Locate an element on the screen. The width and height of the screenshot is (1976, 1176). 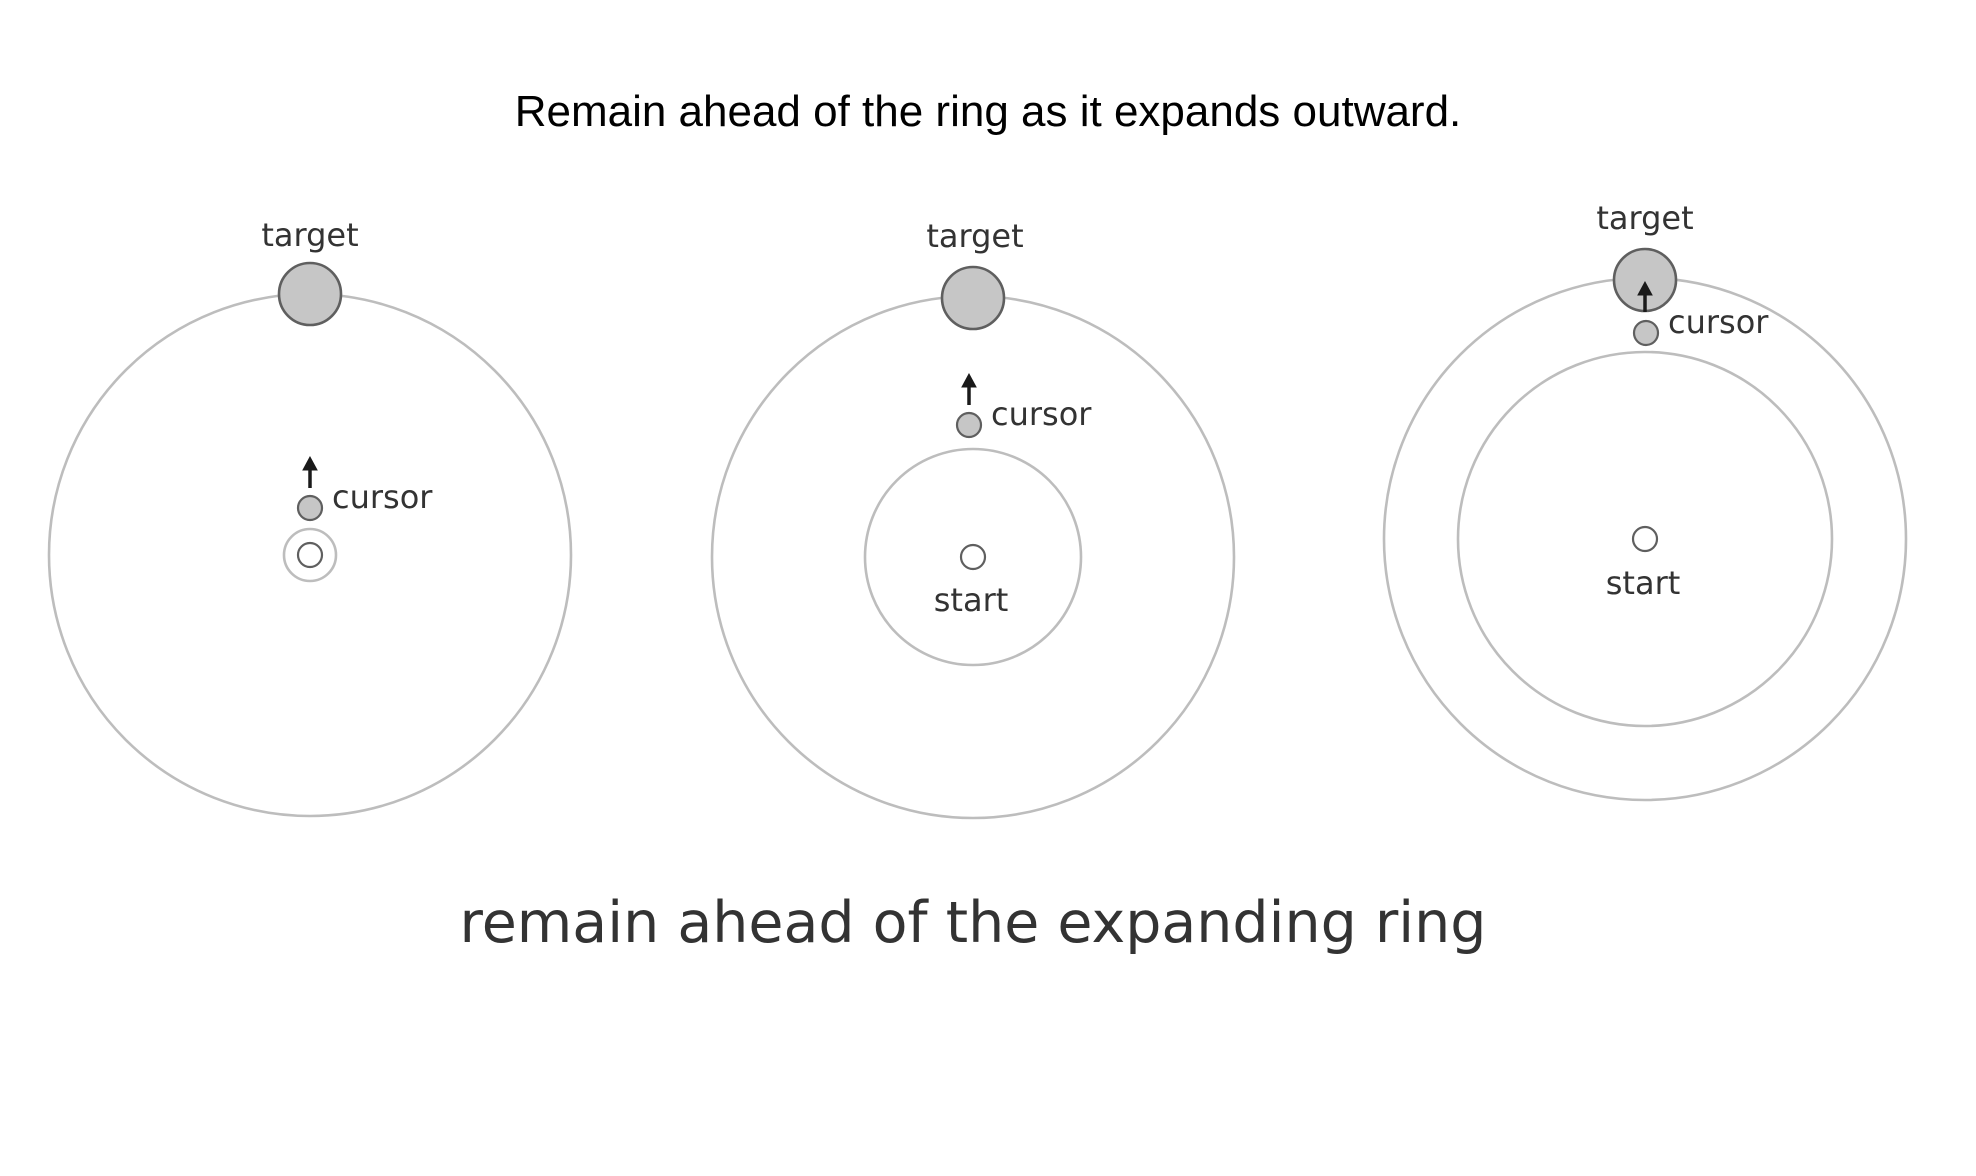
panel-1: cursor target is located at coordinates (310, 516).